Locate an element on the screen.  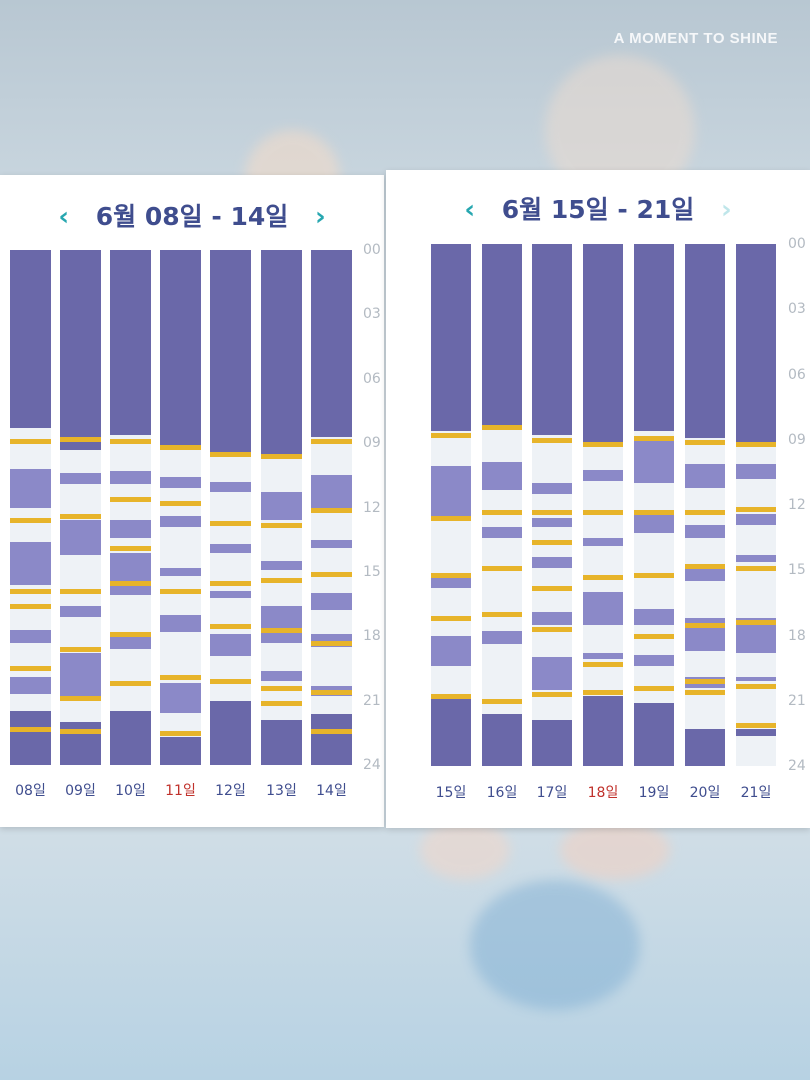
bokeh-light is located at coordinates (615, 850).